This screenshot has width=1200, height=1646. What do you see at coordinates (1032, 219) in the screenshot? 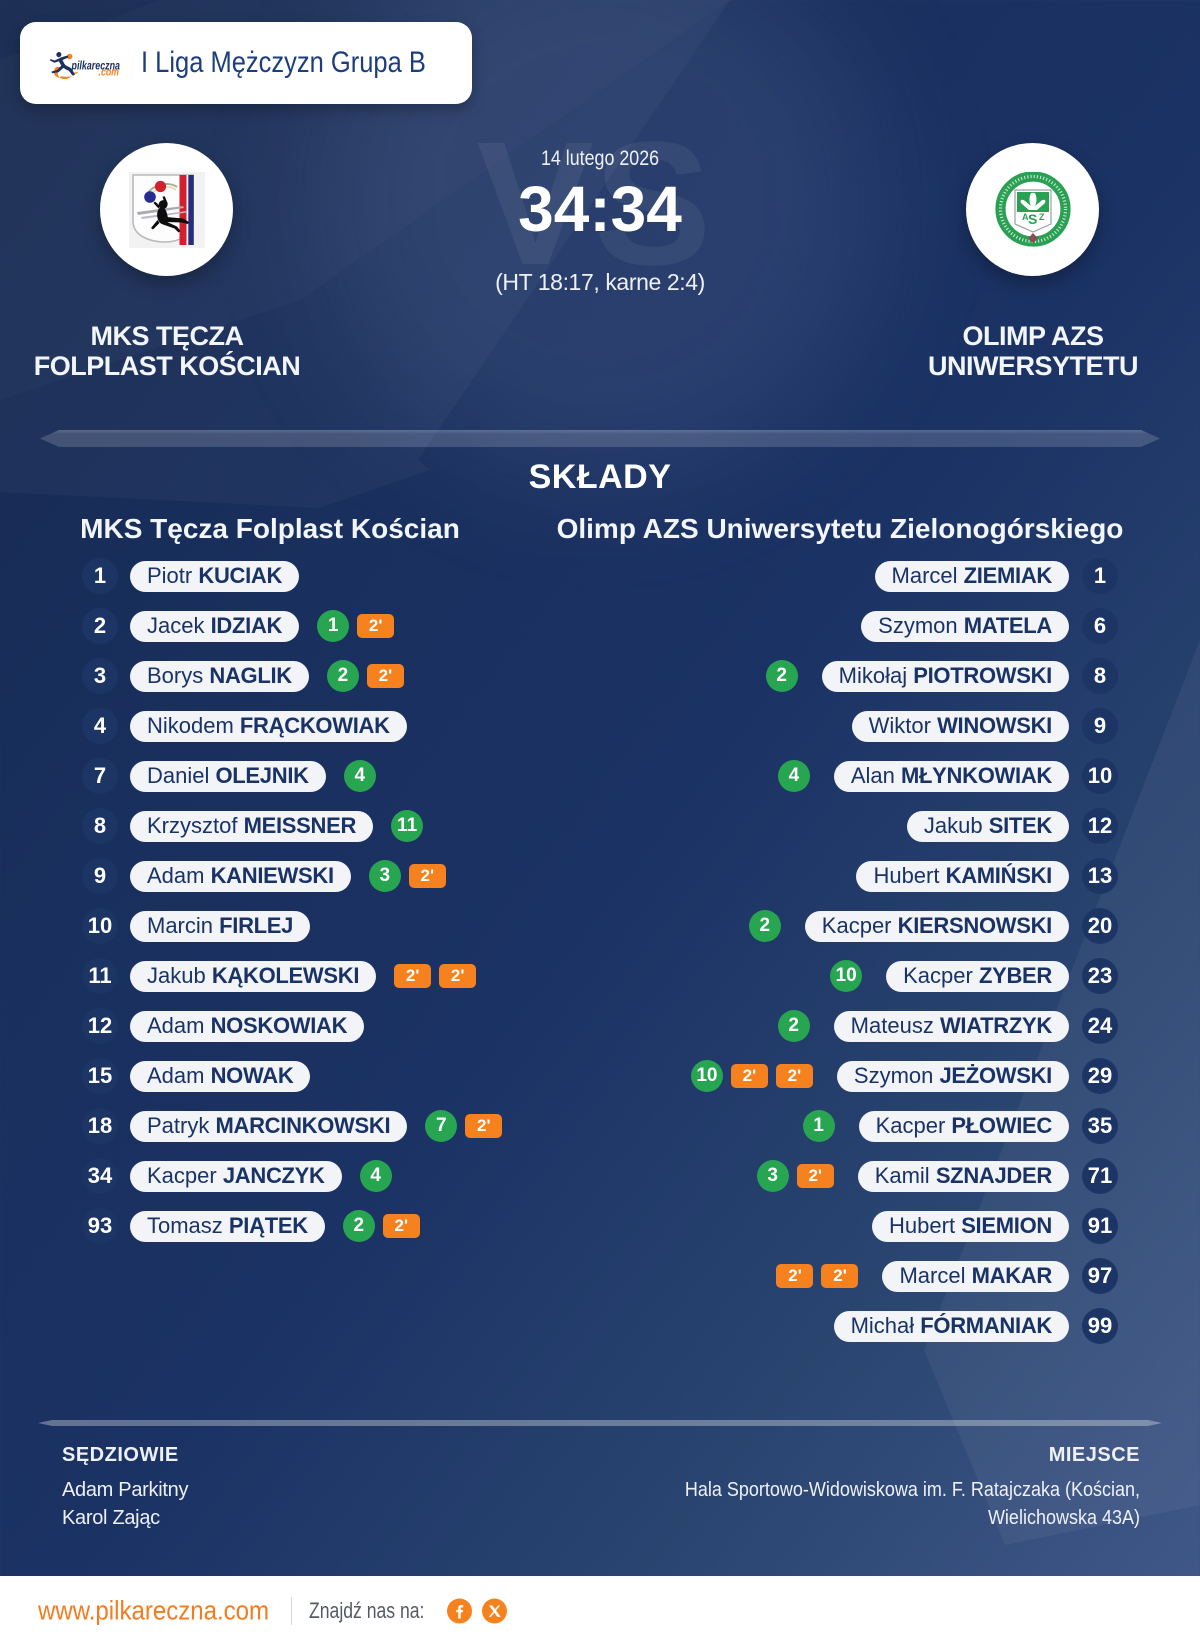
I see `svg-text: S` at bounding box center [1032, 219].